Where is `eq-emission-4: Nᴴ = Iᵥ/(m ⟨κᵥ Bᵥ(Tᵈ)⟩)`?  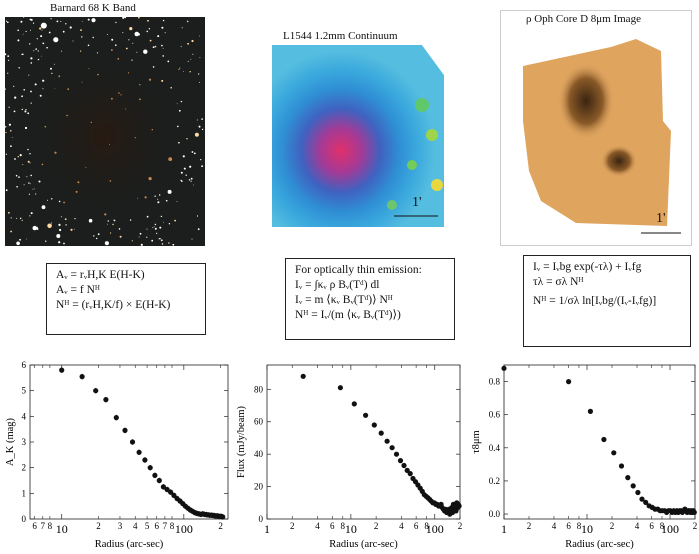
eq-emission-4: Nᴴ = Iᵥ/(m ⟨κᵥ Bᵥ(Tᵈ)⟩) is located at coordinates (348, 315).